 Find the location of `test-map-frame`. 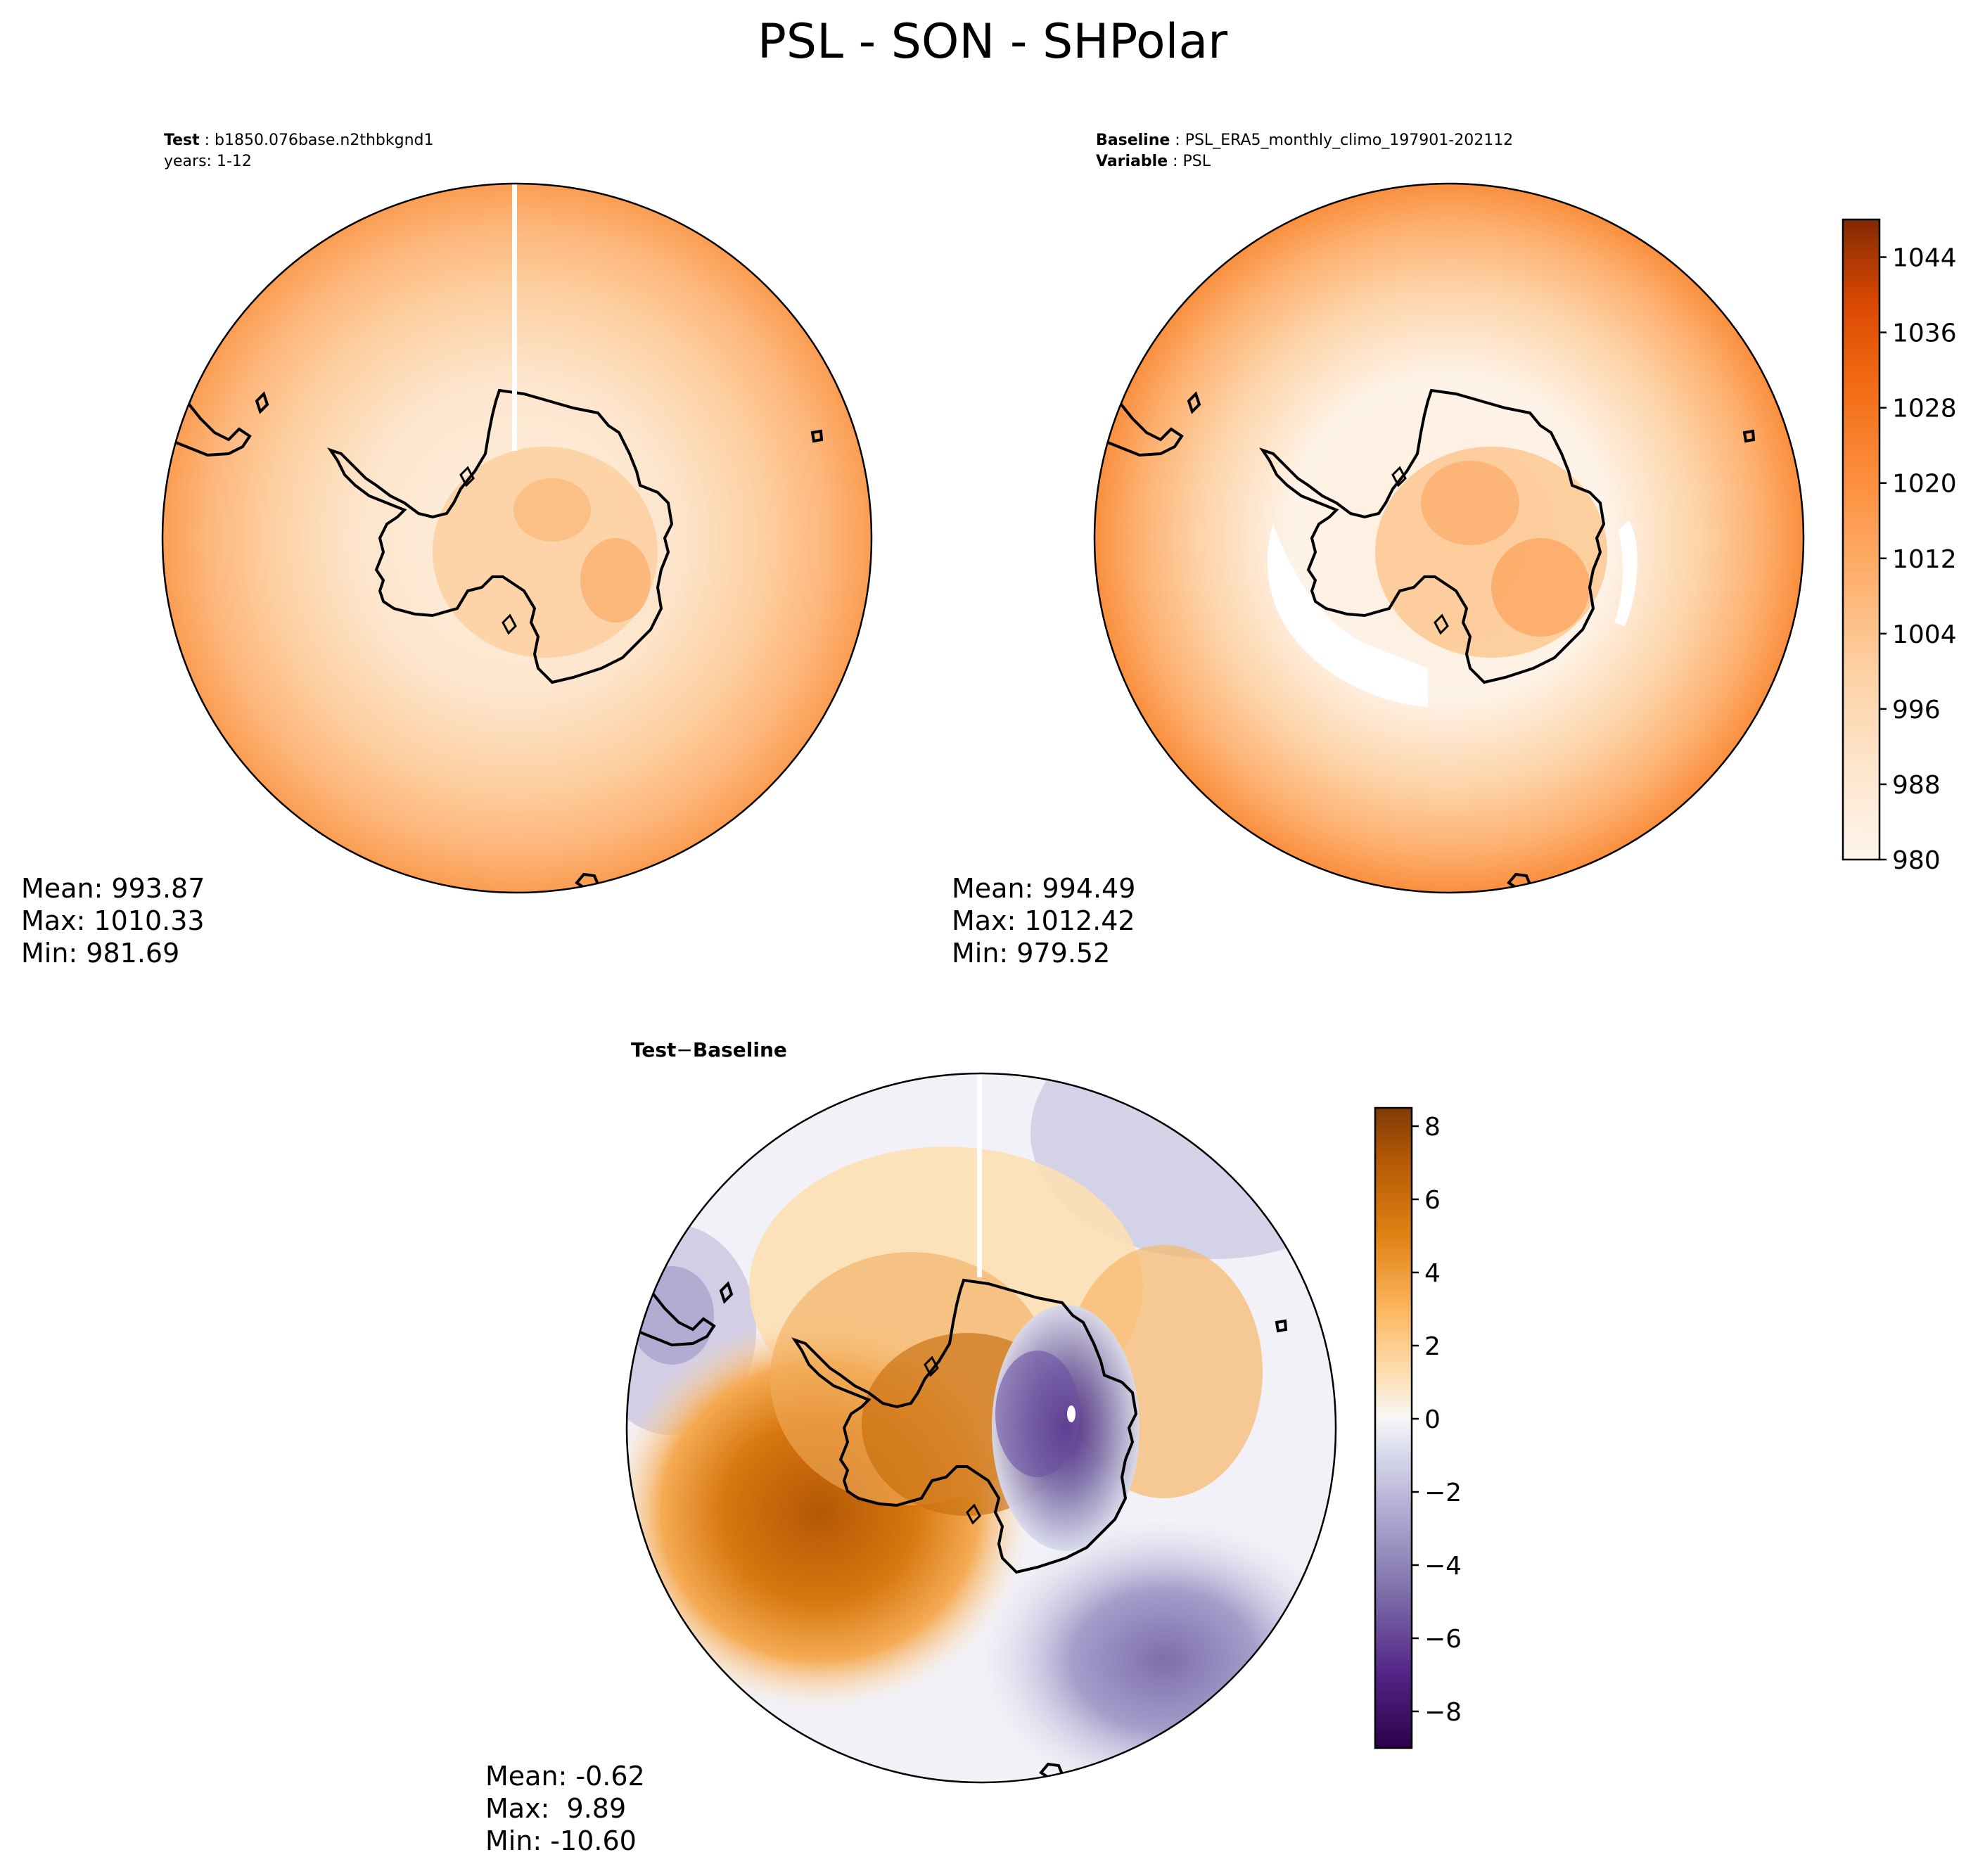

test-map-frame is located at coordinates (517, 538).